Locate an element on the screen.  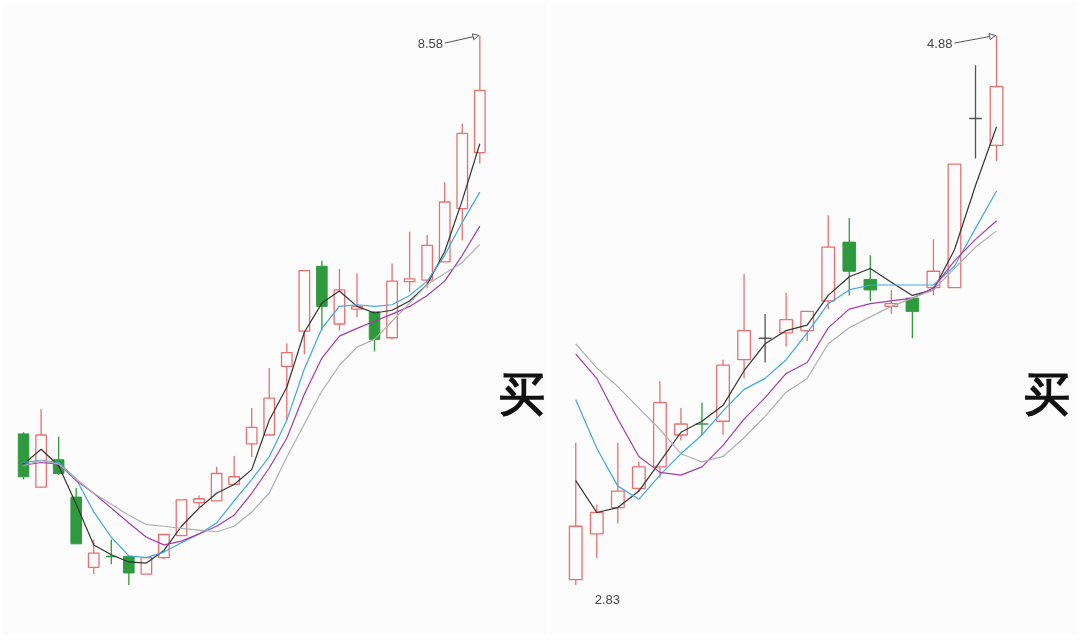
annotation: 4.88 is located at coordinates (940, 43).